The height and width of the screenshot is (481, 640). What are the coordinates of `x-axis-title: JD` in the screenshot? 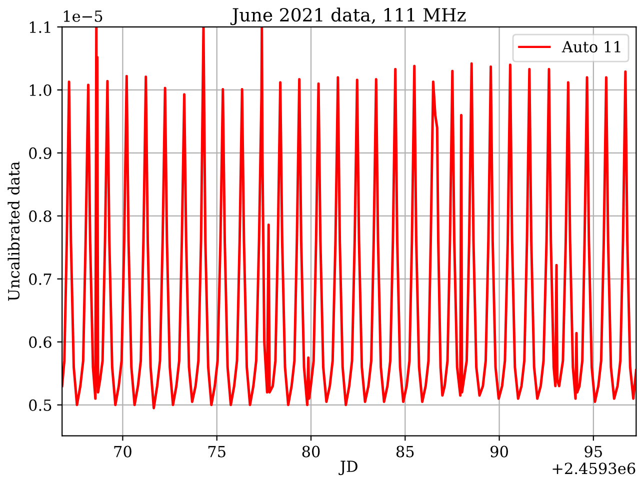 It's located at (348, 468).